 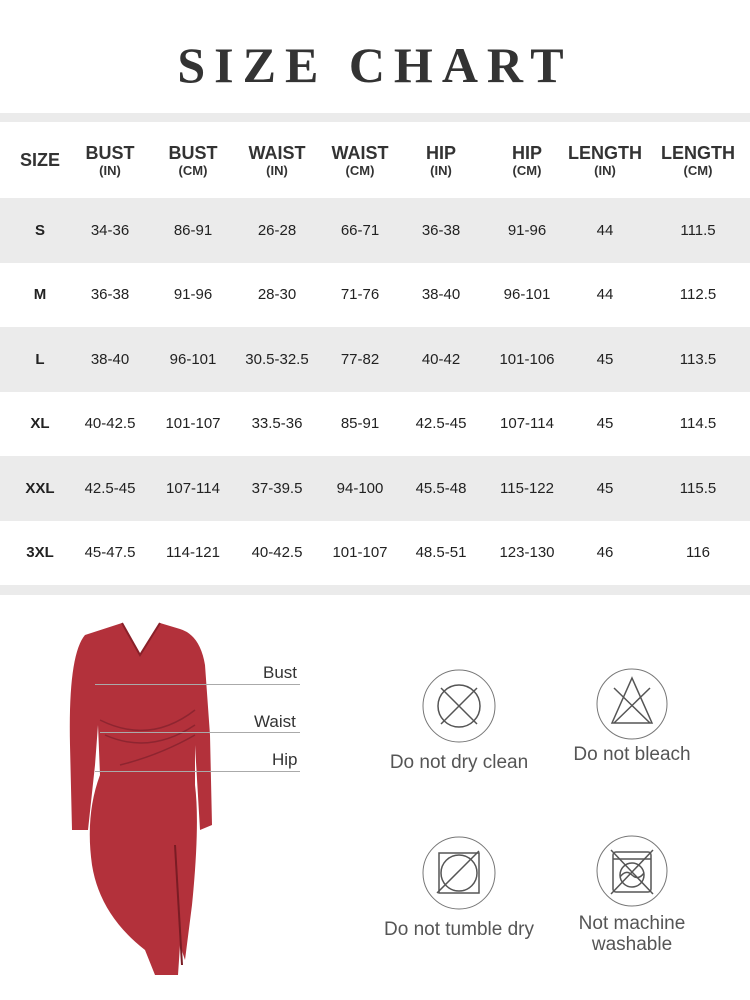 I want to click on column-header: HIP (CM), so click(x=527, y=160).